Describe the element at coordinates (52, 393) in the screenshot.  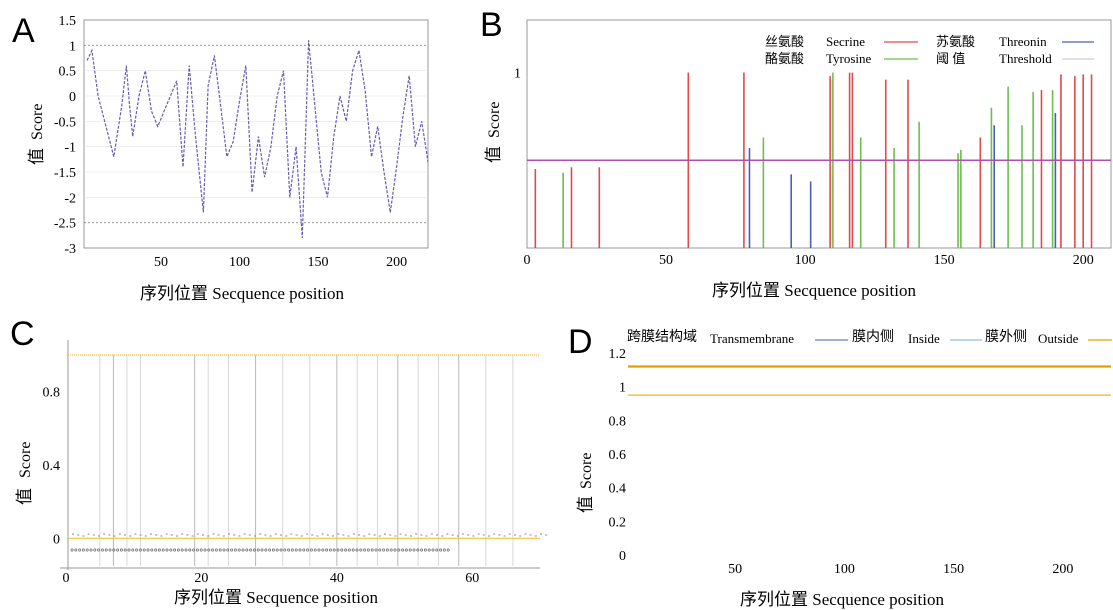
I see `panel-c-y-tick-label: 0.8` at that location.